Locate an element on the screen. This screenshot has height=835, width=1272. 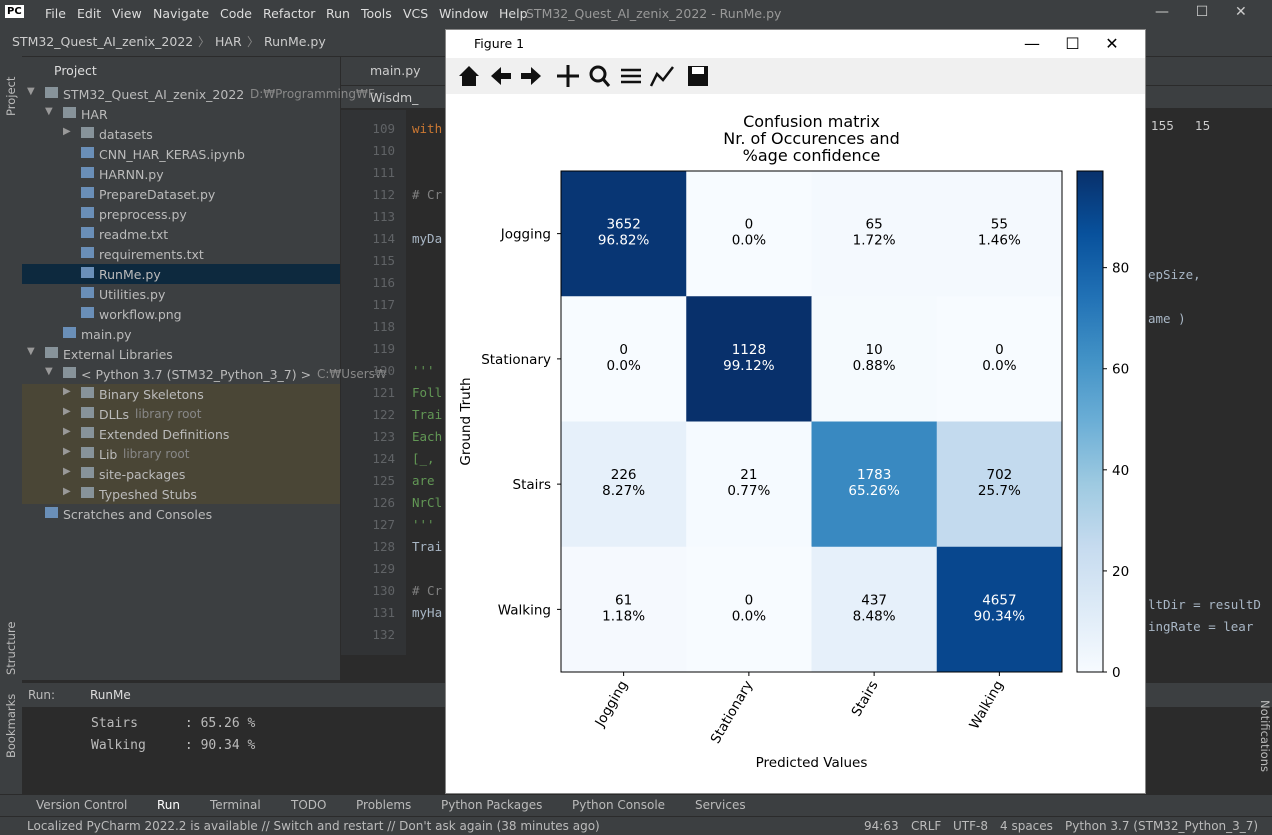
line-number: 131 is located at coordinates (383, 612).